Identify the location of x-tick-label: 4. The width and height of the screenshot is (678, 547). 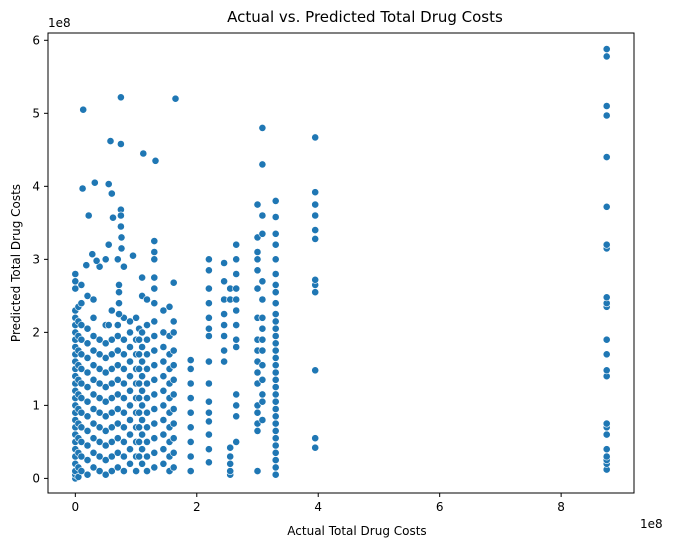
(318, 507).